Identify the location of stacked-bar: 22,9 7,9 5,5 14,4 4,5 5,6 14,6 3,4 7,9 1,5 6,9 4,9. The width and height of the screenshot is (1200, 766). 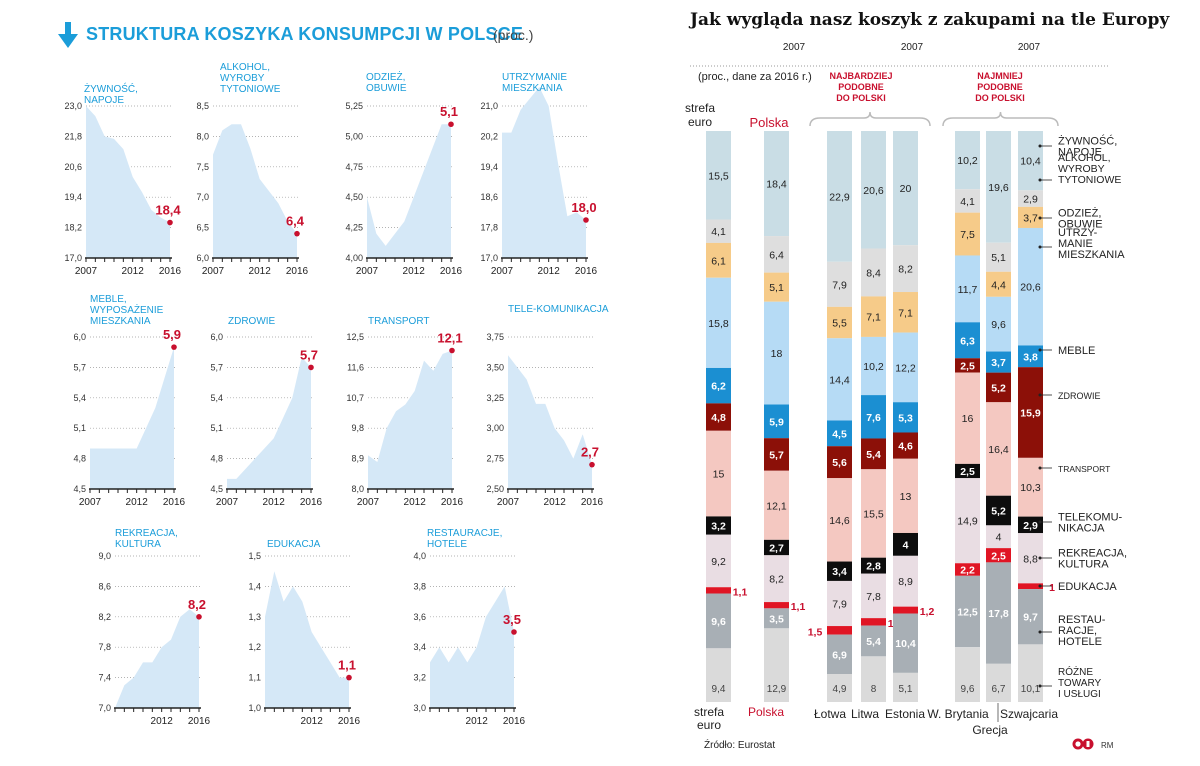
(830, 416).